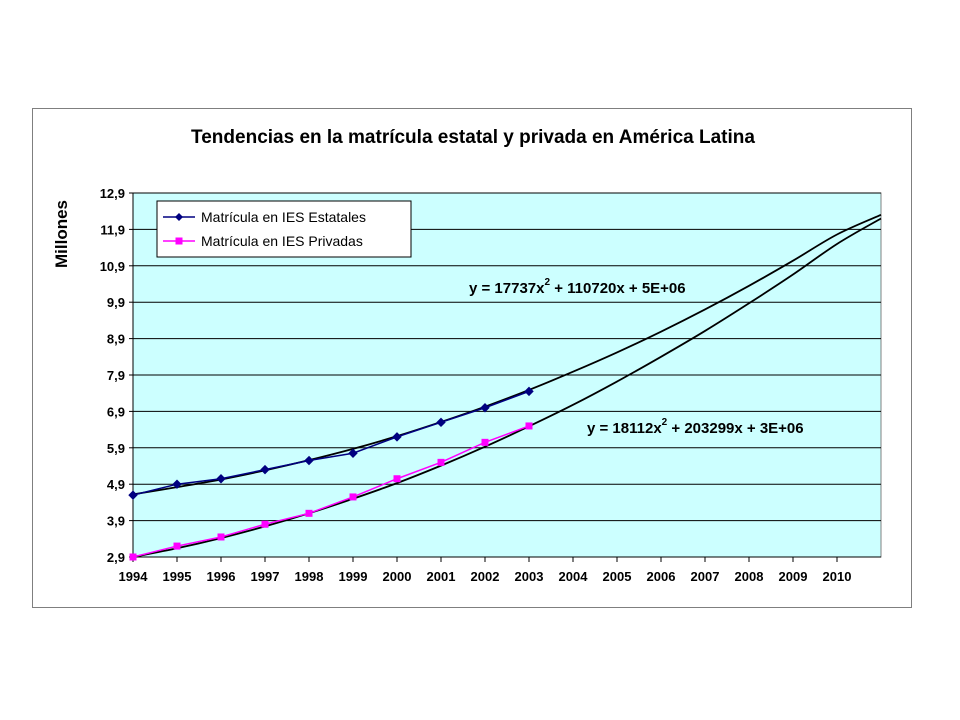  What do you see at coordinates (116, 557) in the screenshot?
I see `y-tick-label: 2,9` at bounding box center [116, 557].